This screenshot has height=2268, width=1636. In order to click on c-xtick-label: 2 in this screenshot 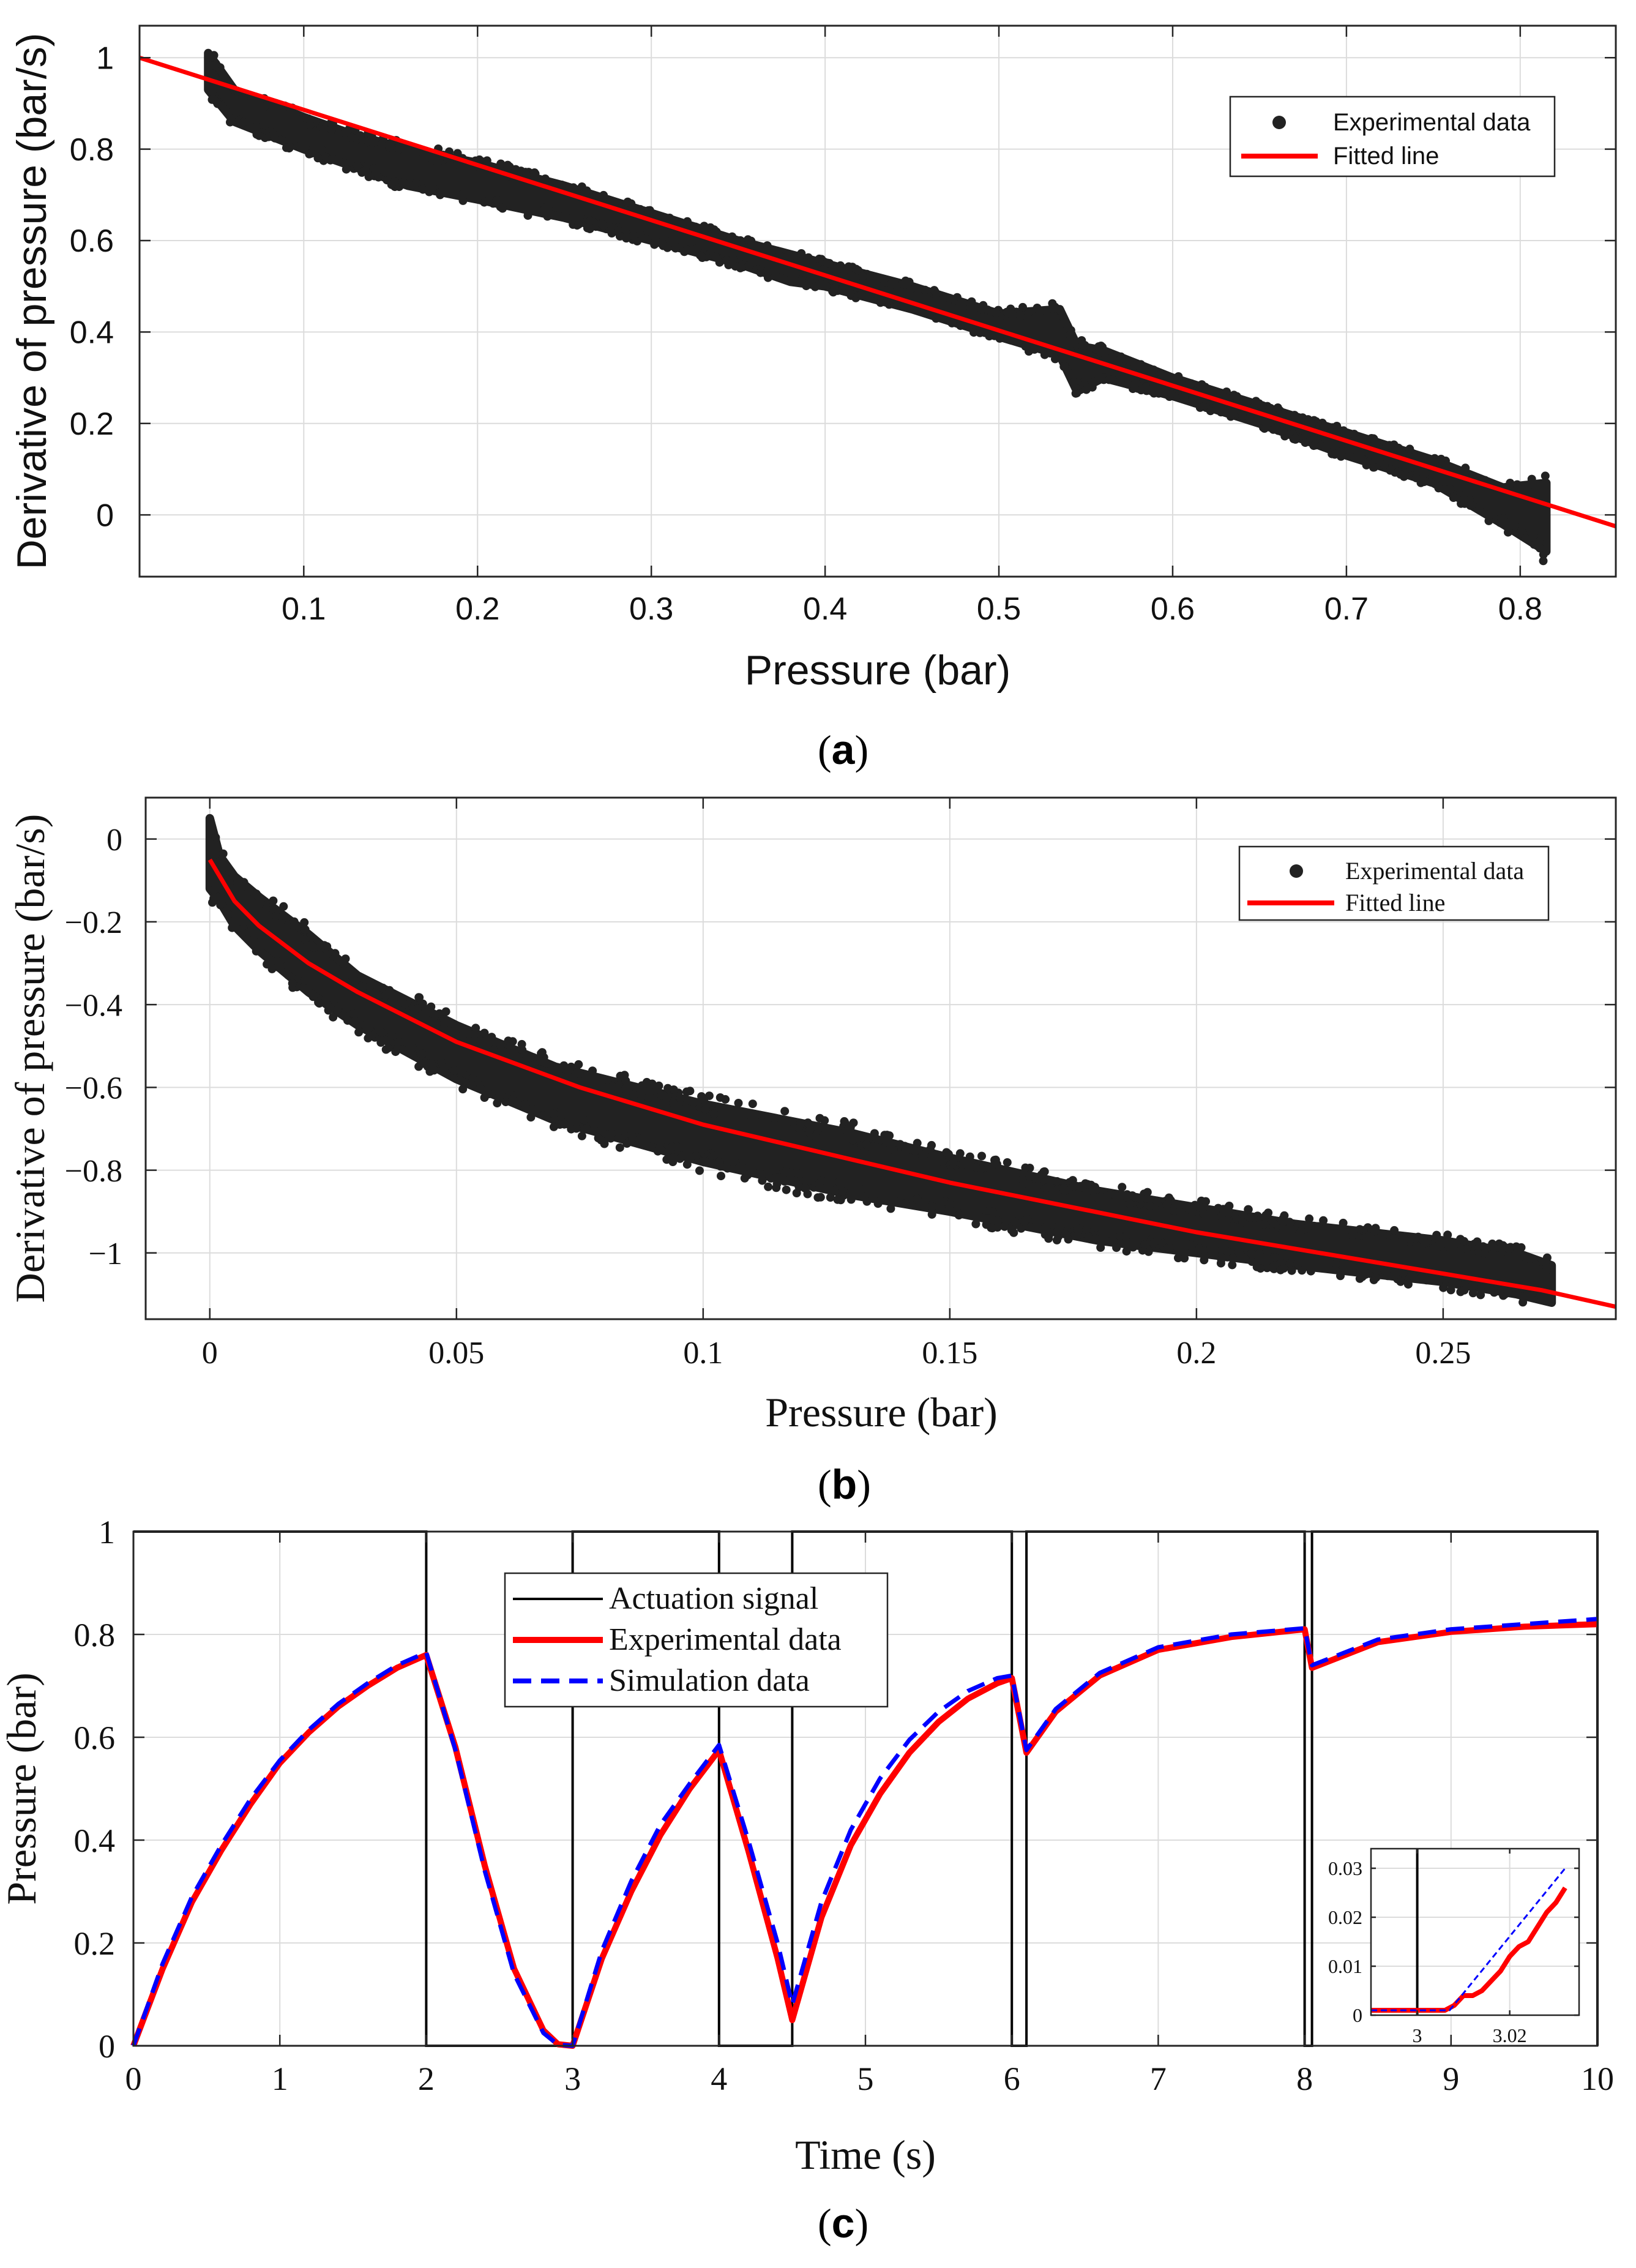, I will do `click(426, 2078)`.